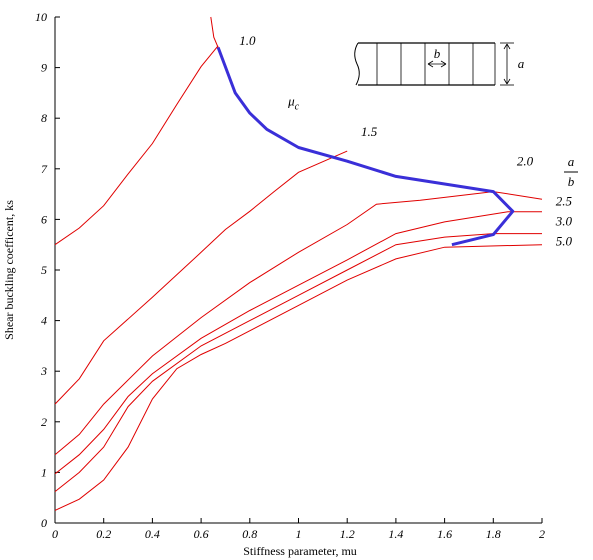  Describe the element at coordinates (44, 422) in the screenshot. I see `y-tick-label: 2` at that location.